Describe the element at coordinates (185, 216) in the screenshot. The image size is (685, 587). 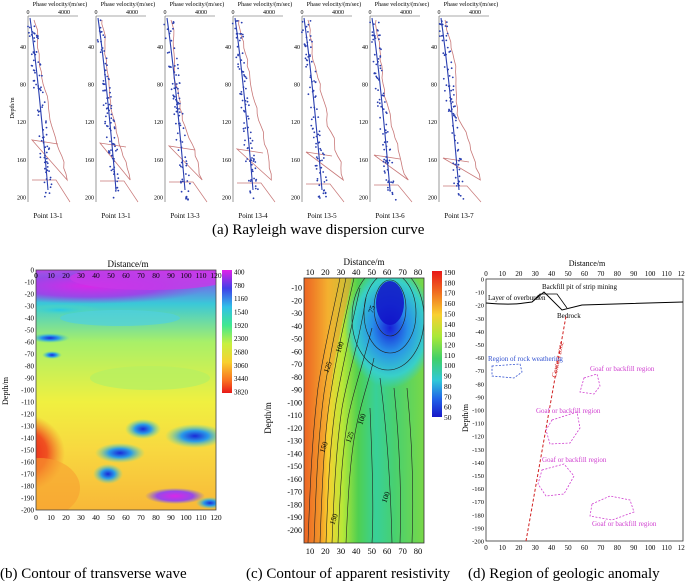
I see `a-point-label: Point 13-3` at that location.